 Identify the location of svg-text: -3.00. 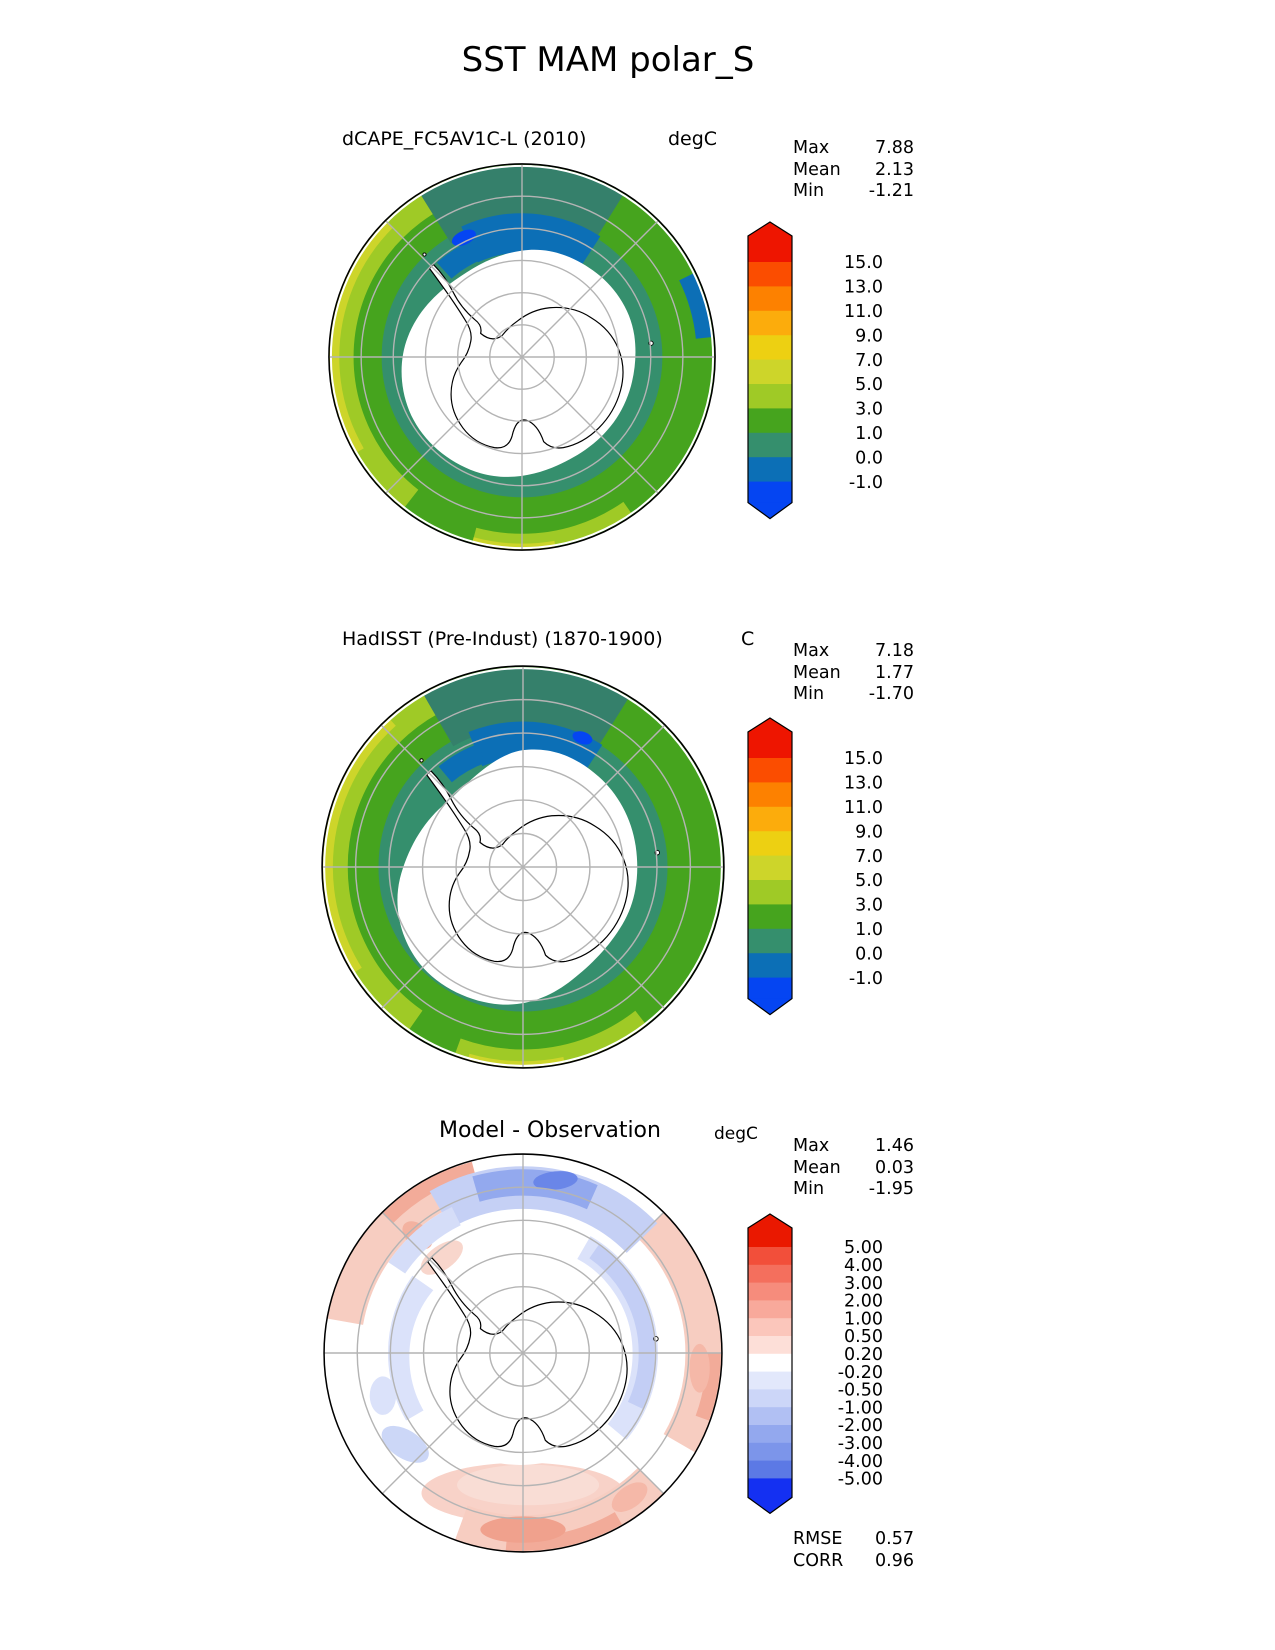
(860, 1444).